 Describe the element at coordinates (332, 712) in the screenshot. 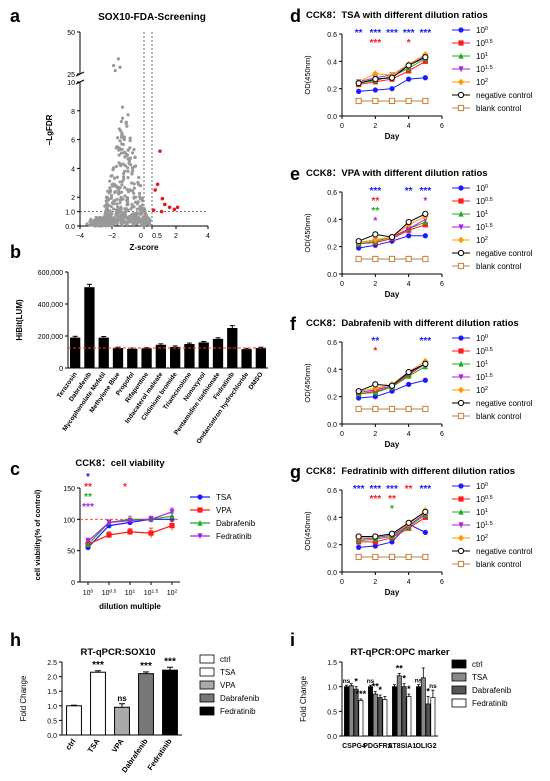

I see `y-tick-label: 0.5` at that location.